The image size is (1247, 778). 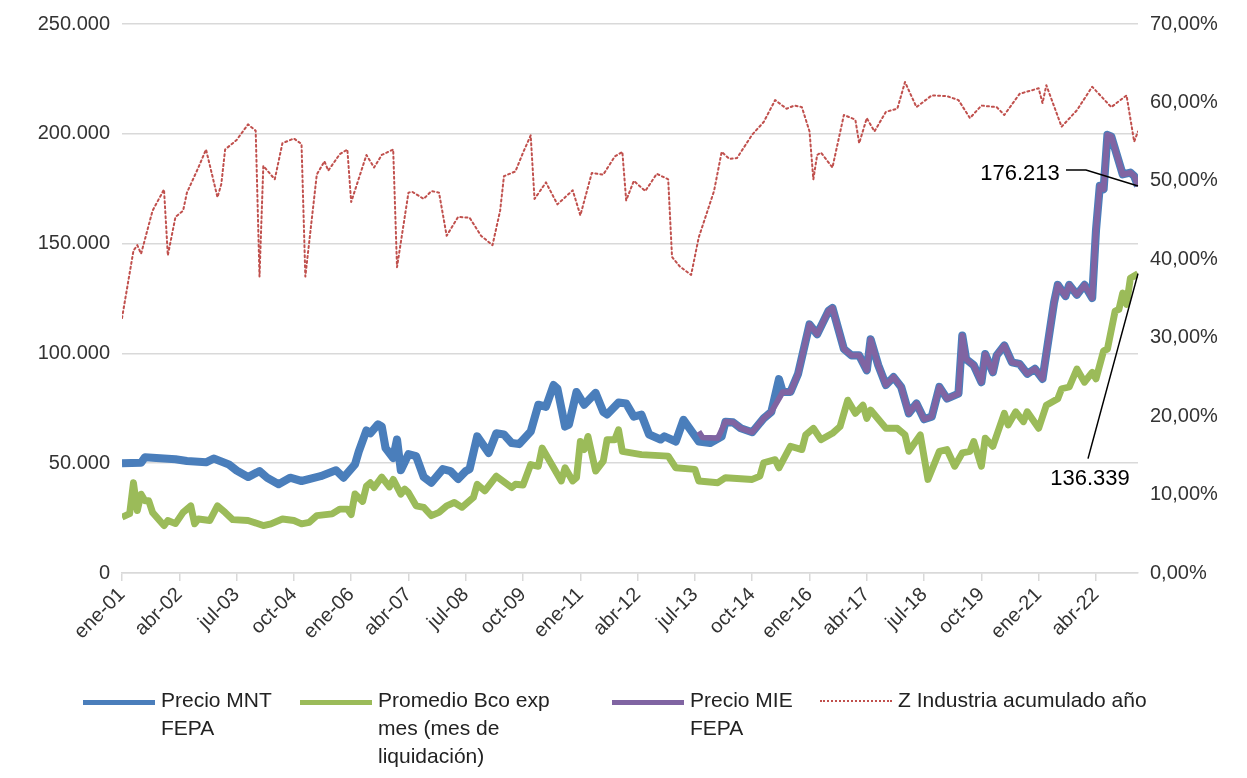 What do you see at coordinates (1184, 100) in the screenshot?
I see `y2-tick-label: 60,00%` at bounding box center [1184, 100].